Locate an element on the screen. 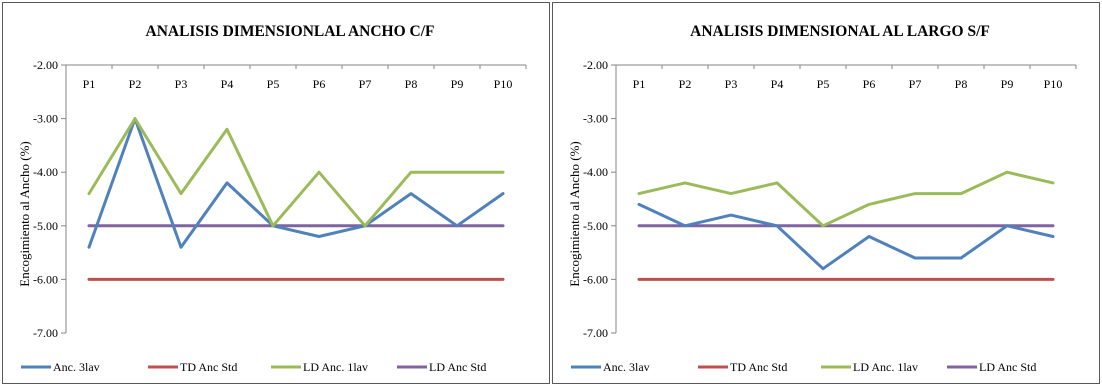 This screenshot has width=1102, height=389. chart-title: ANALISIS DIMENSIONLAL ANCHO C/F is located at coordinates (290, 31).